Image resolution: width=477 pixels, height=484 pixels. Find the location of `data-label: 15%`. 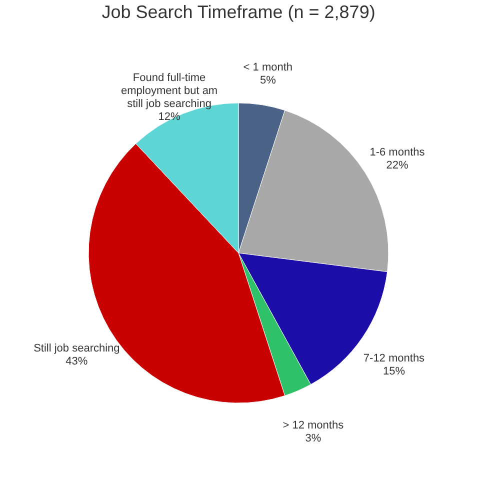

data-label: 15% is located at coordinates (394, 372).